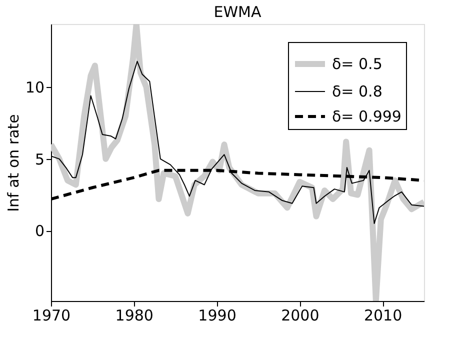  Describe the element at coordinates (357, 64) in the screenshot. I see `legend-label: δ= 0.5` at that location.